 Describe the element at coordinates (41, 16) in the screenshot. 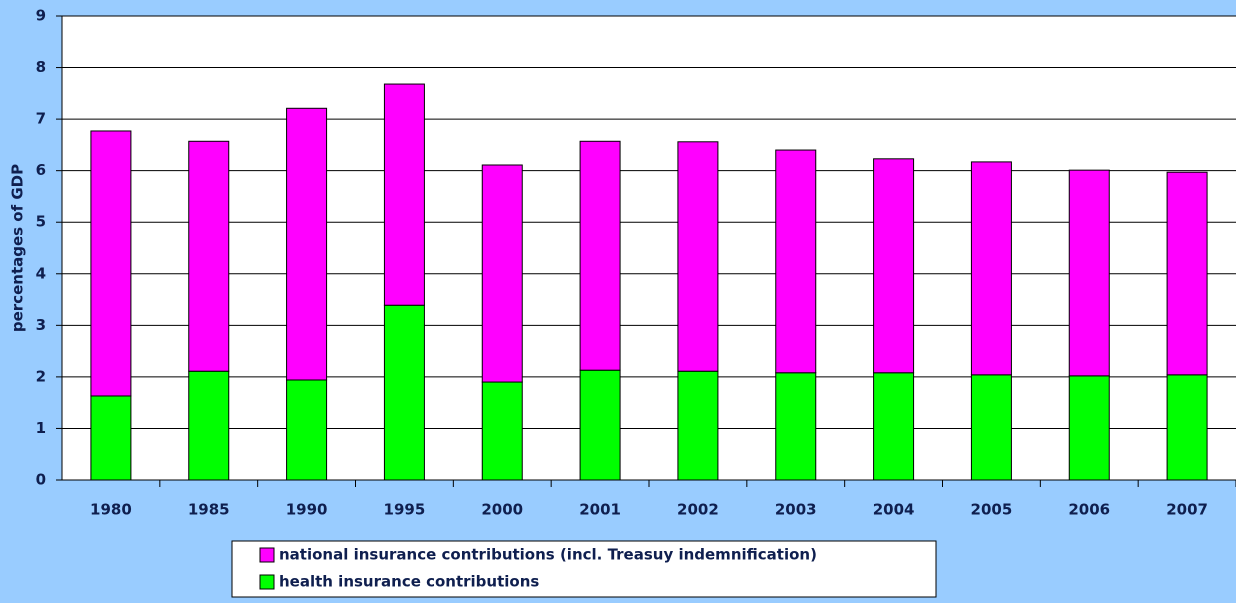

I see `y-tick-label: 9` at that location.